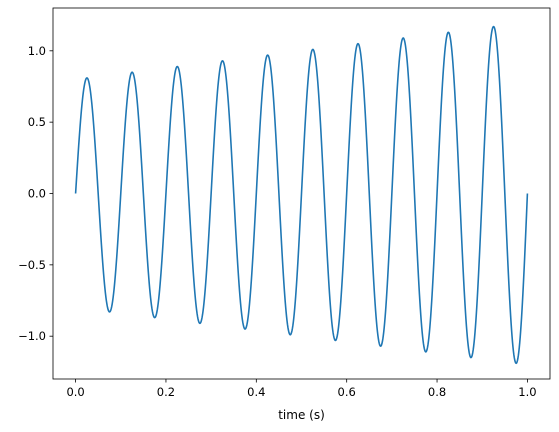  Describe the element at coordinates (37, 122) in the screenshot. I see `y-tick-label: 0.5` at that location.